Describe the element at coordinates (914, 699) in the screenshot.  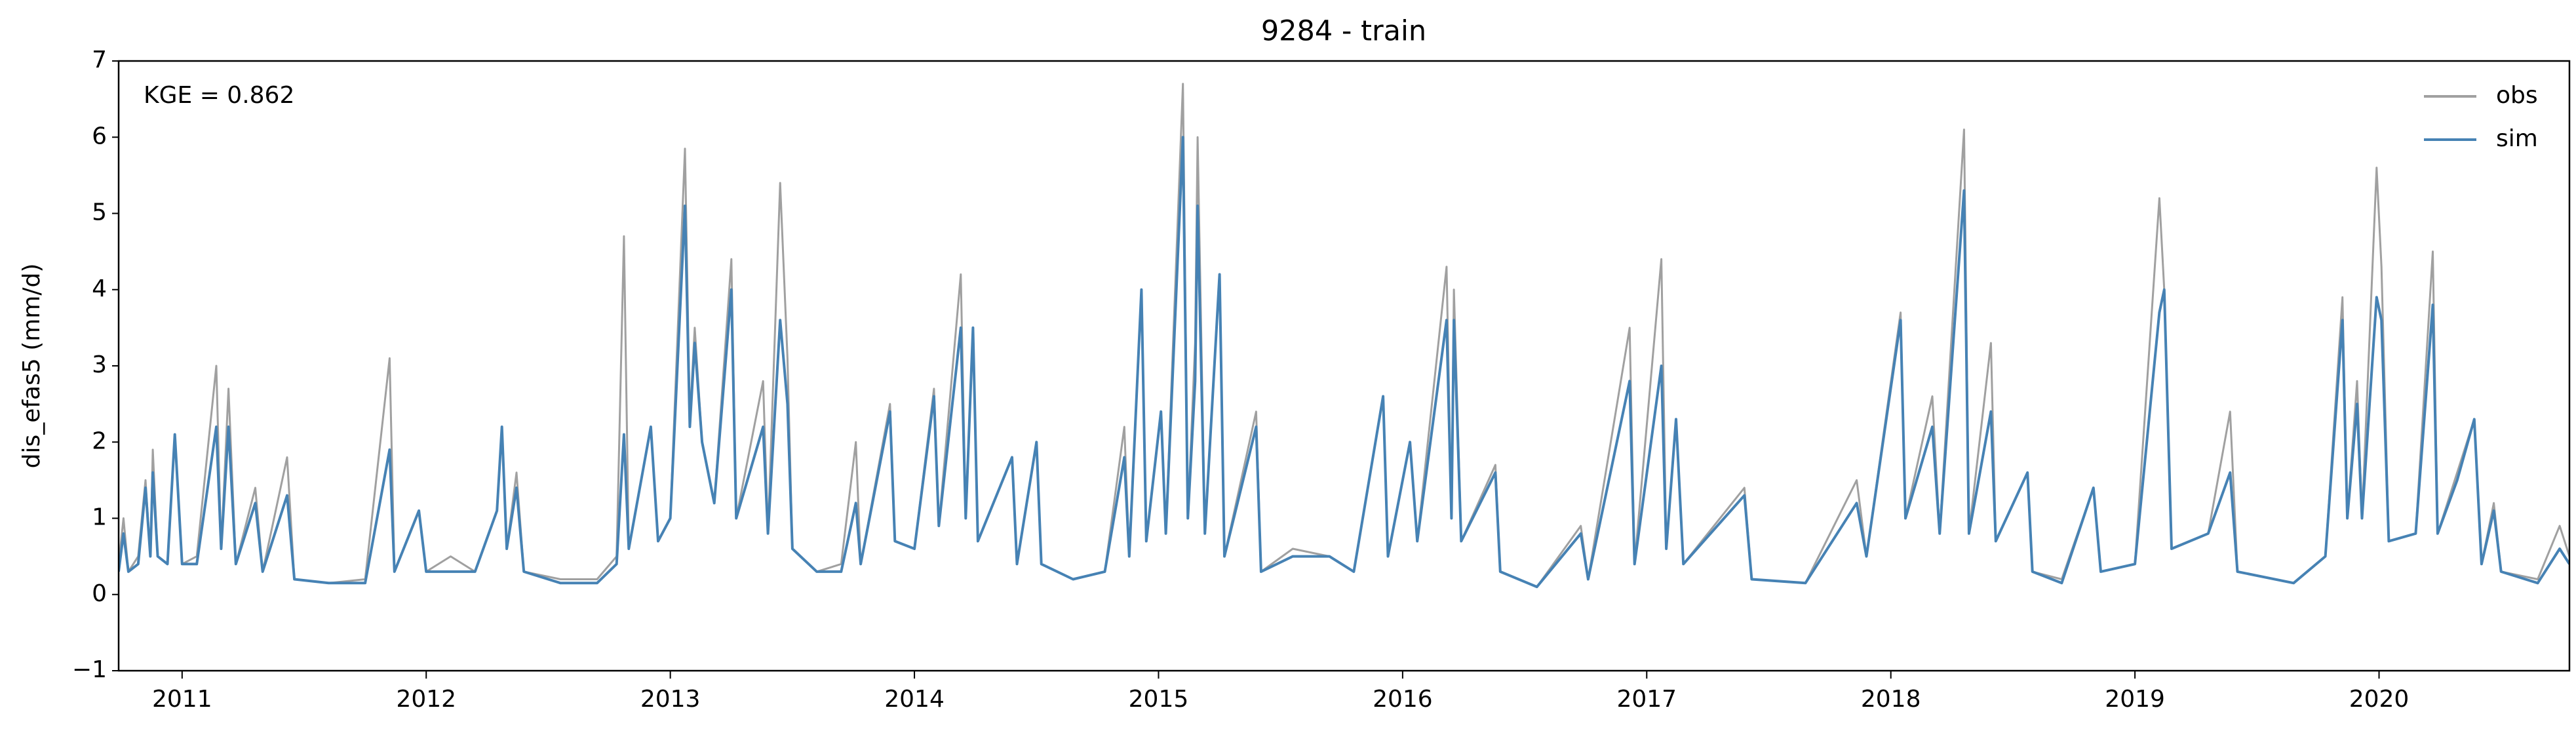
I see `x-tick-label: 2014` at that location.